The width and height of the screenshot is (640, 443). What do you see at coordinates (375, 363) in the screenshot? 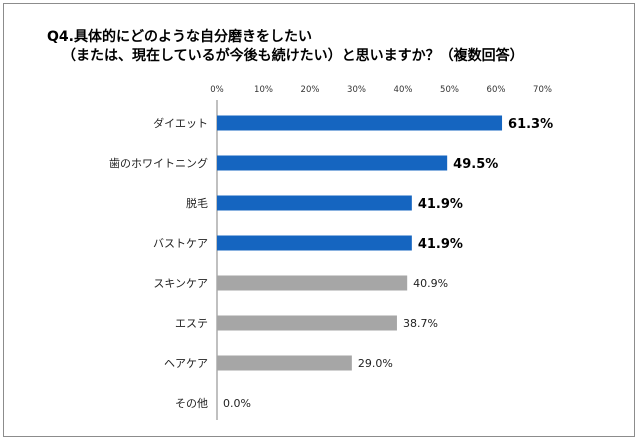
I see `value-label: 29.0%` at bounding box center [375, 363].